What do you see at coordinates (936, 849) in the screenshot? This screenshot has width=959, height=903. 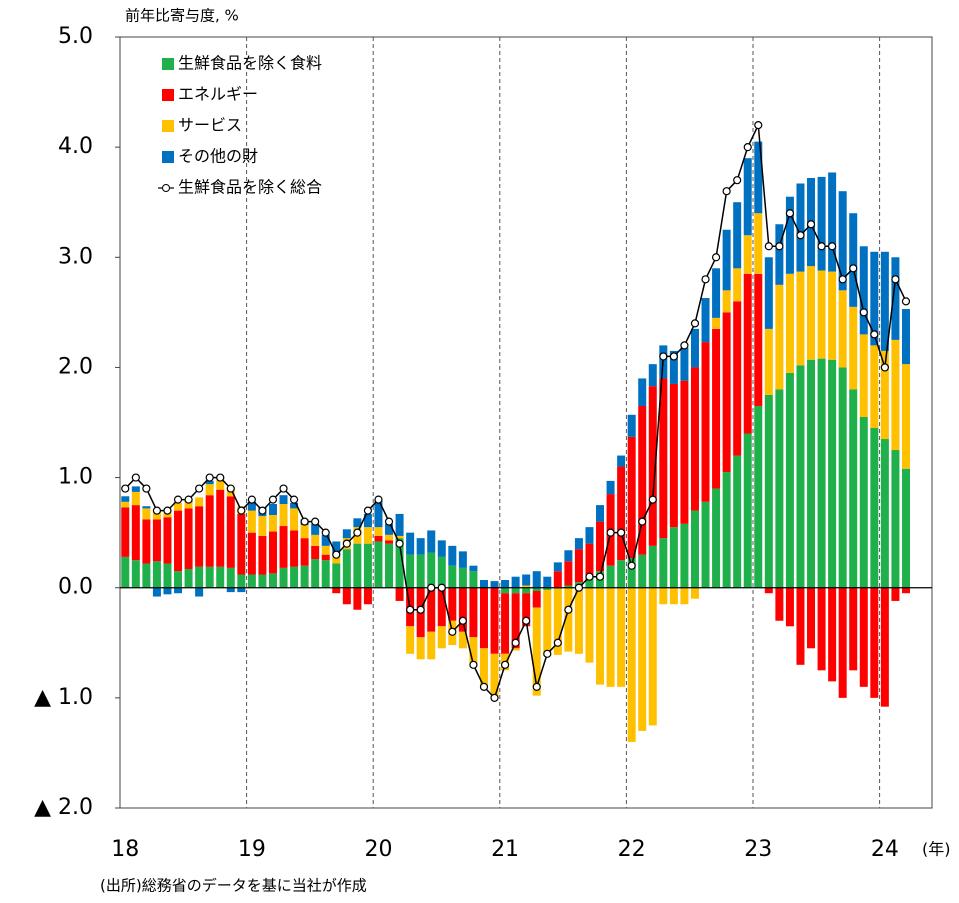 I see `x-axis-unit: (年)` at bounding box center [936, 849].